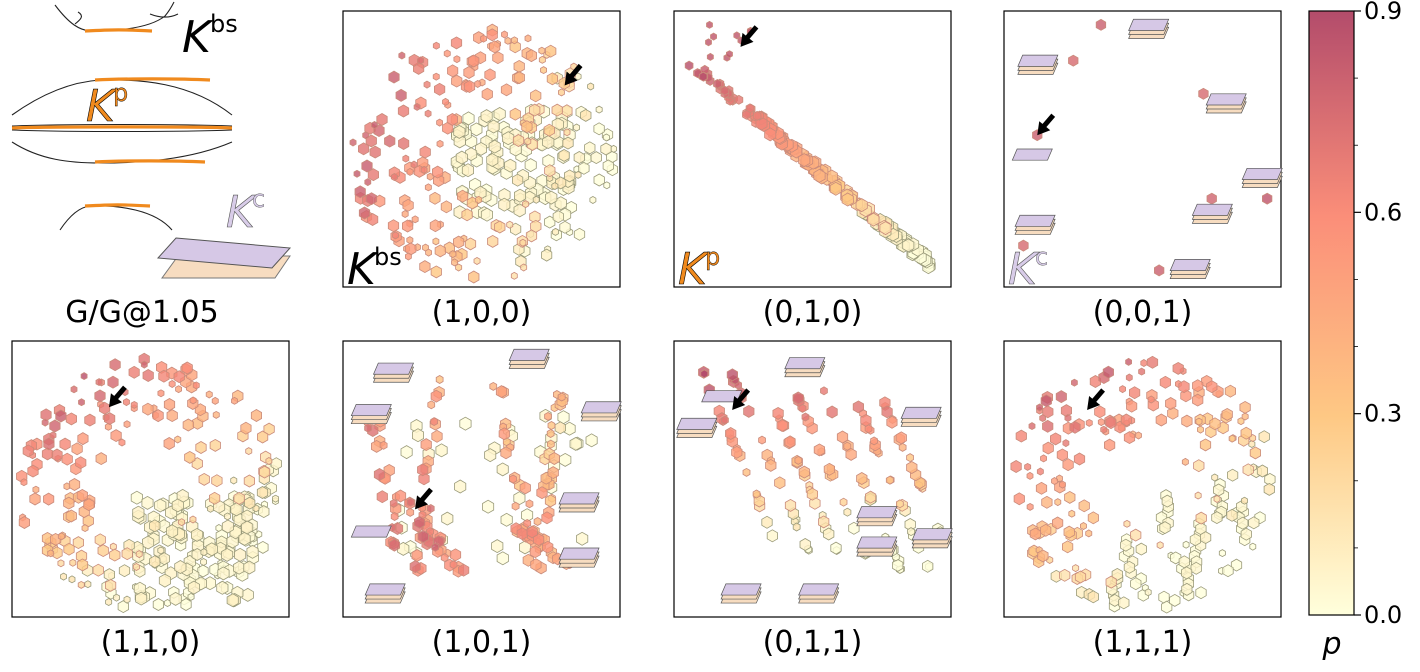  What do you see at coordinates (388, 257) in the screenshot?
I see `corner-label-sup: bs` at bounding box center [388, 257].